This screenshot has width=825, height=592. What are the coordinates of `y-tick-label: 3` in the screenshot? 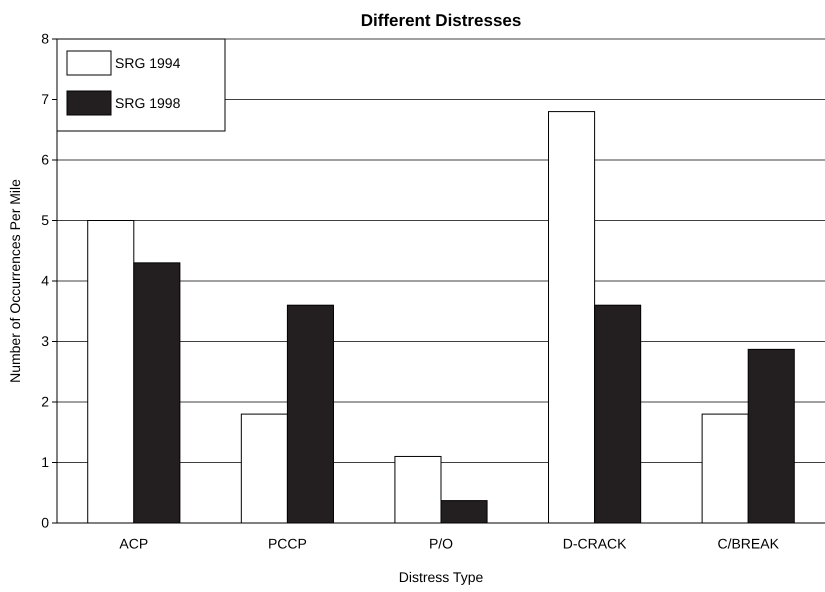 It's located at (45, 340).